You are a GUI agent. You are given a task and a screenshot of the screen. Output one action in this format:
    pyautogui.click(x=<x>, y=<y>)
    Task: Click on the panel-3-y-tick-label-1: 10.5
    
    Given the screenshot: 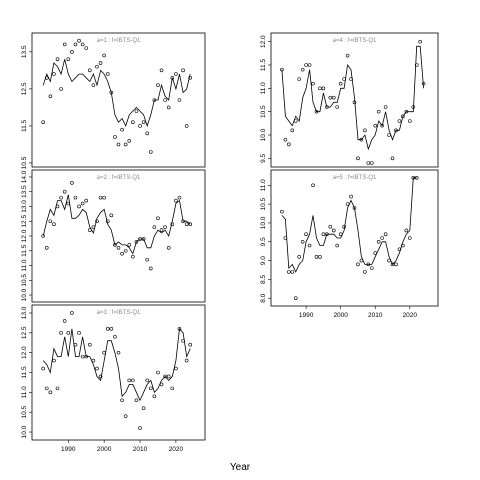 What is the action you would take?
    pyautogui.click(x=24, y=411)
    